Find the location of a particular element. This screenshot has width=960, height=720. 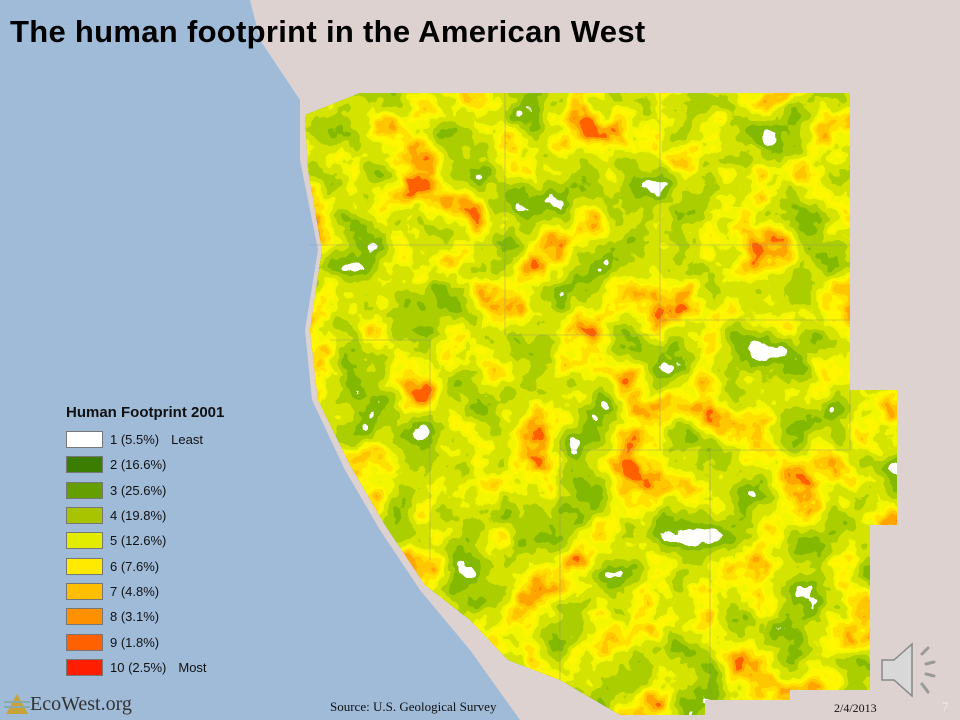

legend-label: 9 (1.8%) is located at coordinates (135, 642).